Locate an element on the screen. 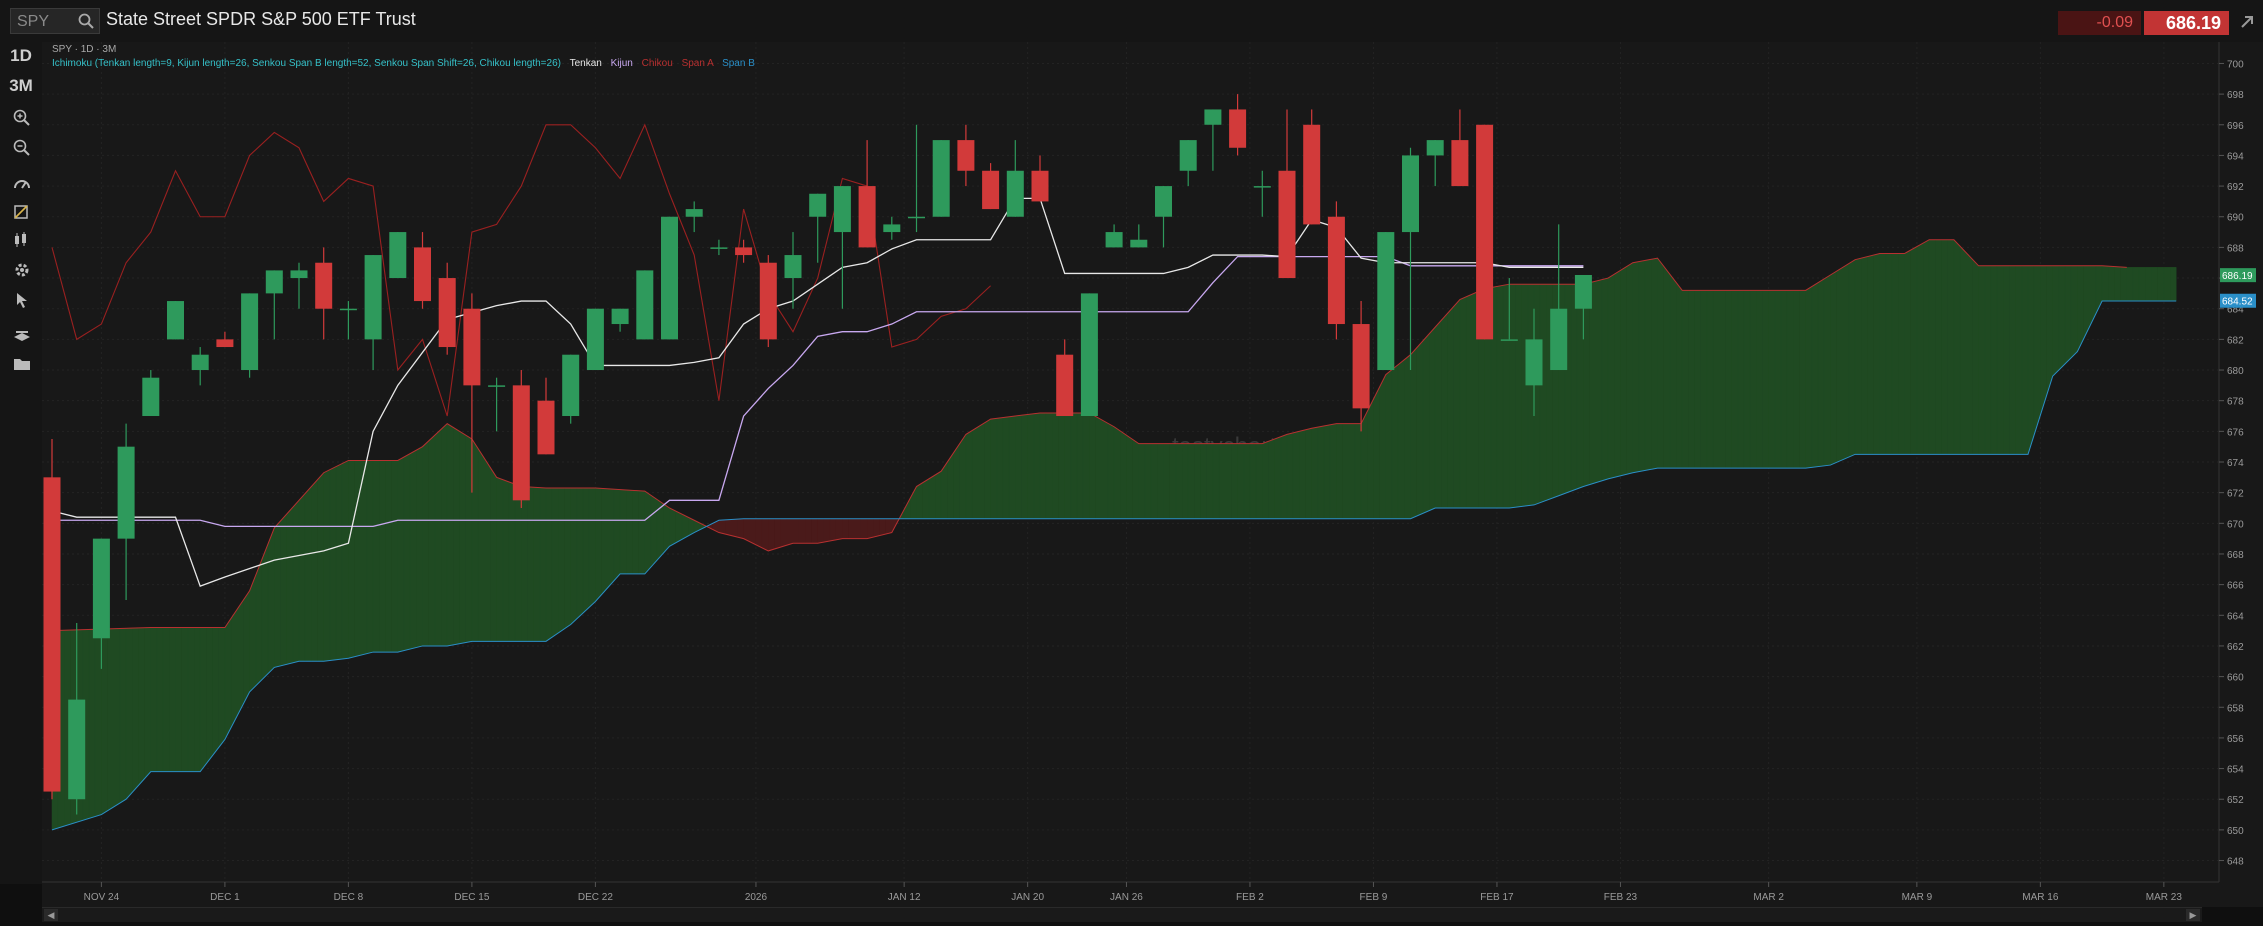 The image size is (2263, 926). range-button: 3M is located at coordinates (21, 85).